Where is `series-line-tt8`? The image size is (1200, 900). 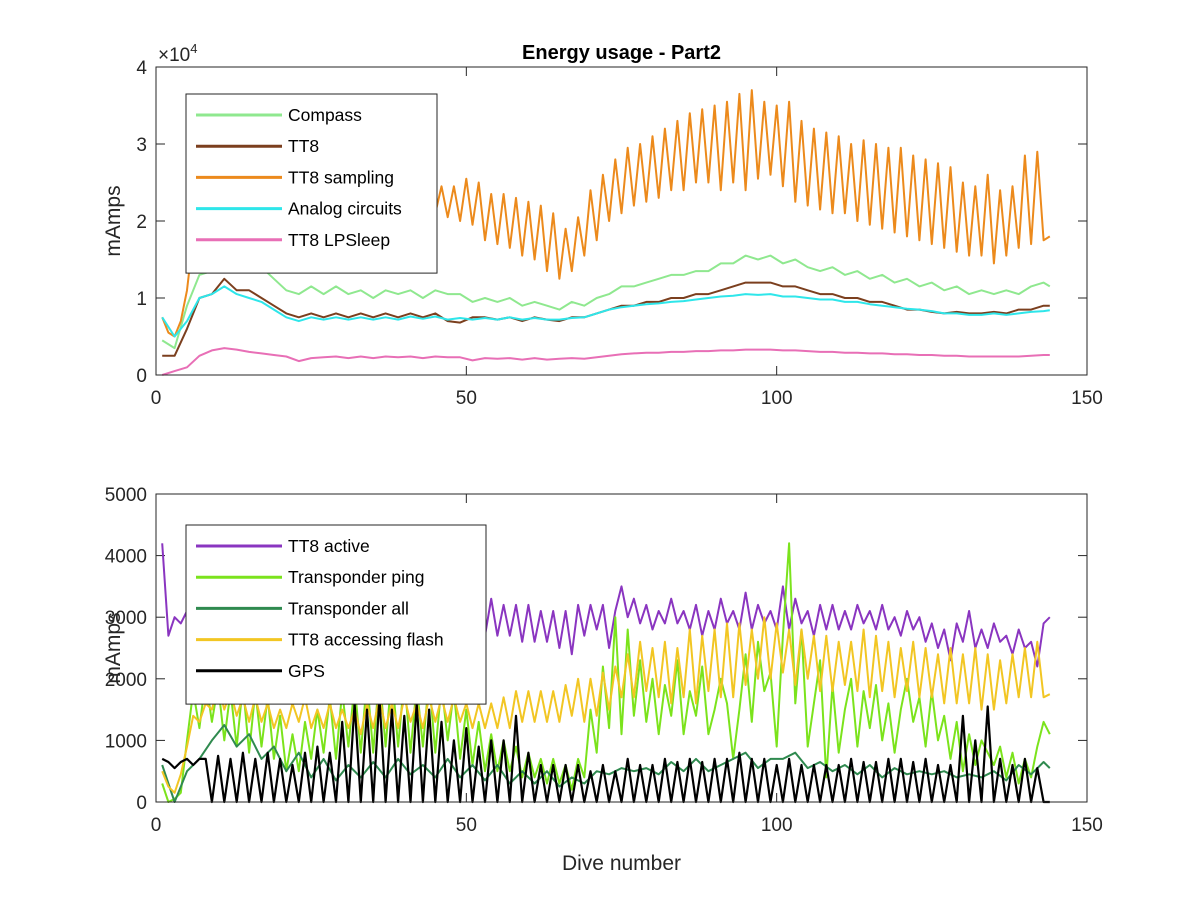
series-line-tt8 is located at coordinates (606, 317).